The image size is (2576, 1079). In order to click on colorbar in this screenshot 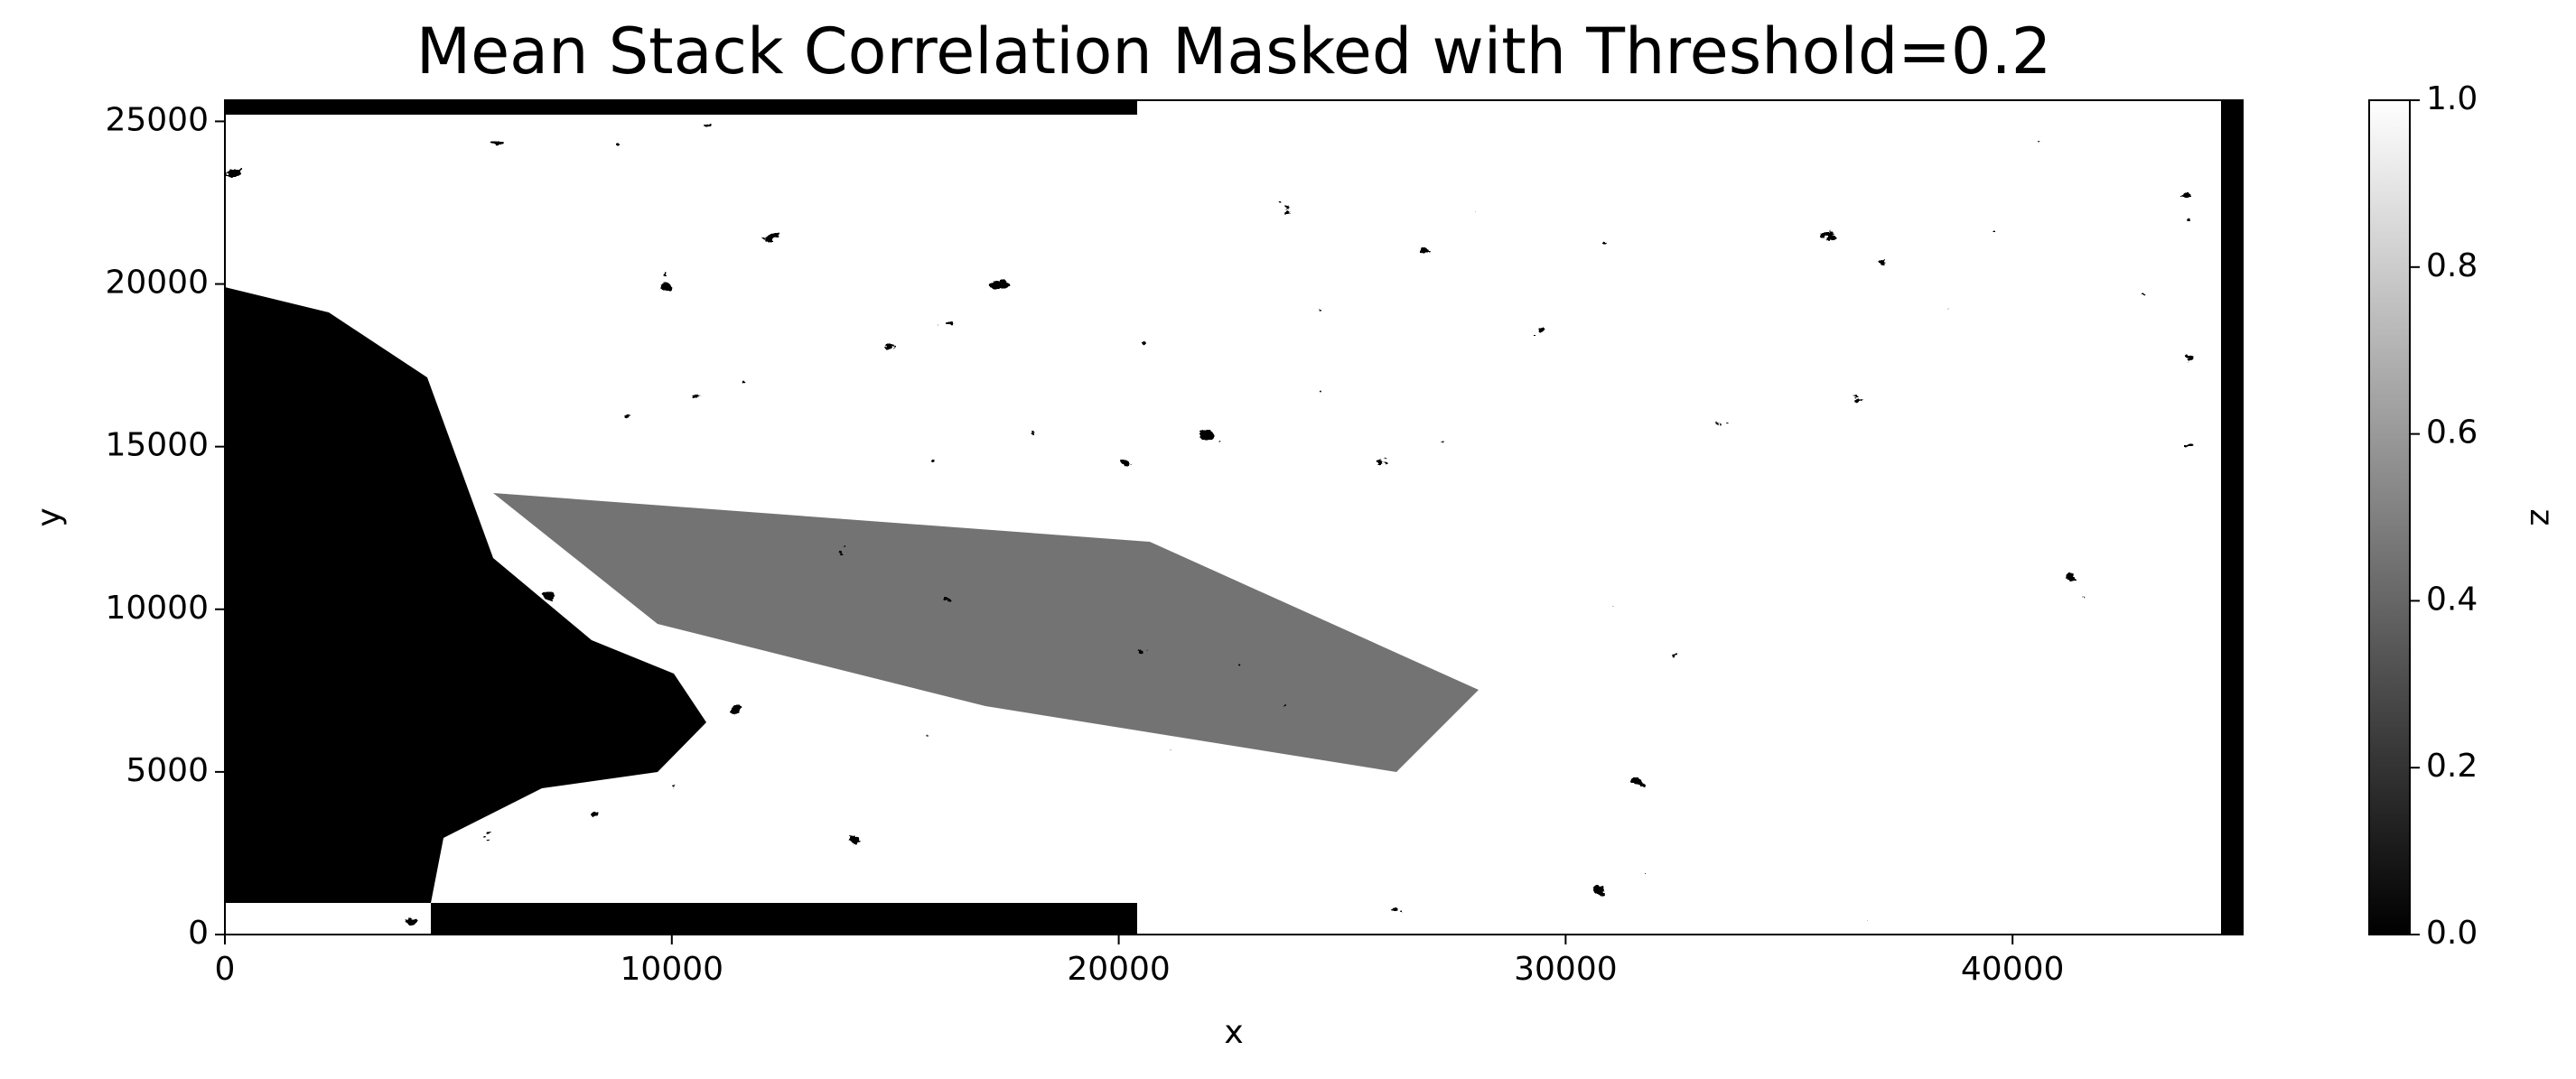, I will do `click(2389, 517)`.